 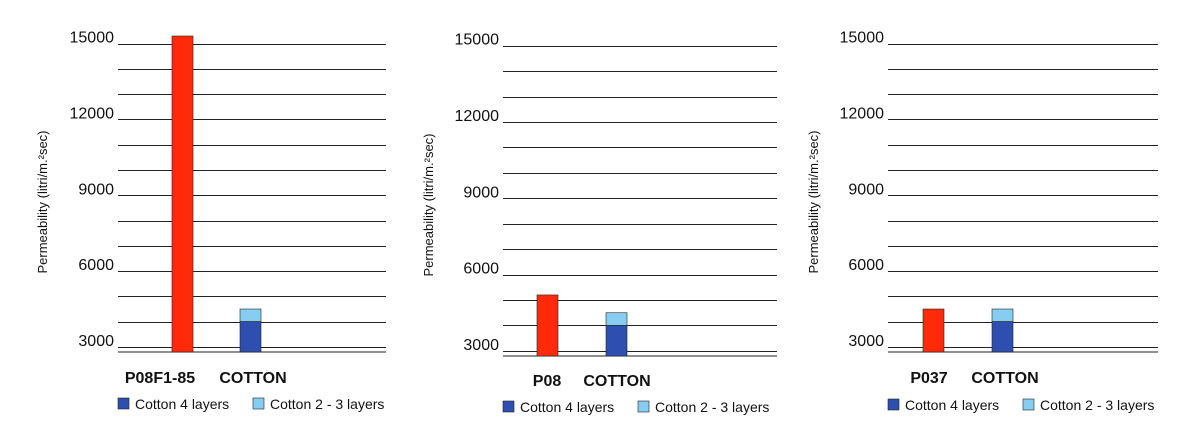 What do you see at coordinates (933, 330) in the screenshot?
I see `bar-p037` at bounding box center [933, 330].